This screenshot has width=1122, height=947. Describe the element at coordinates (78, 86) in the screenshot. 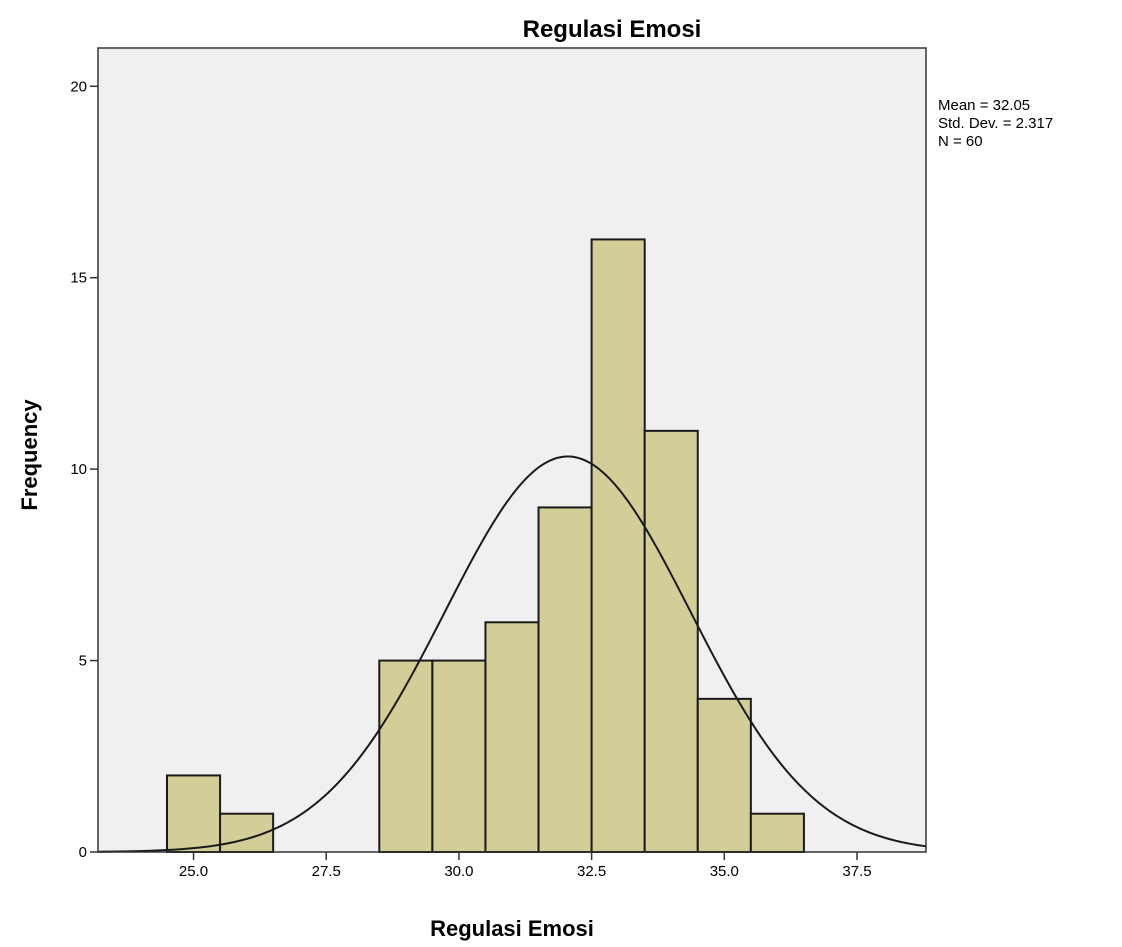

I see `y-tick-label: 20` at that location.